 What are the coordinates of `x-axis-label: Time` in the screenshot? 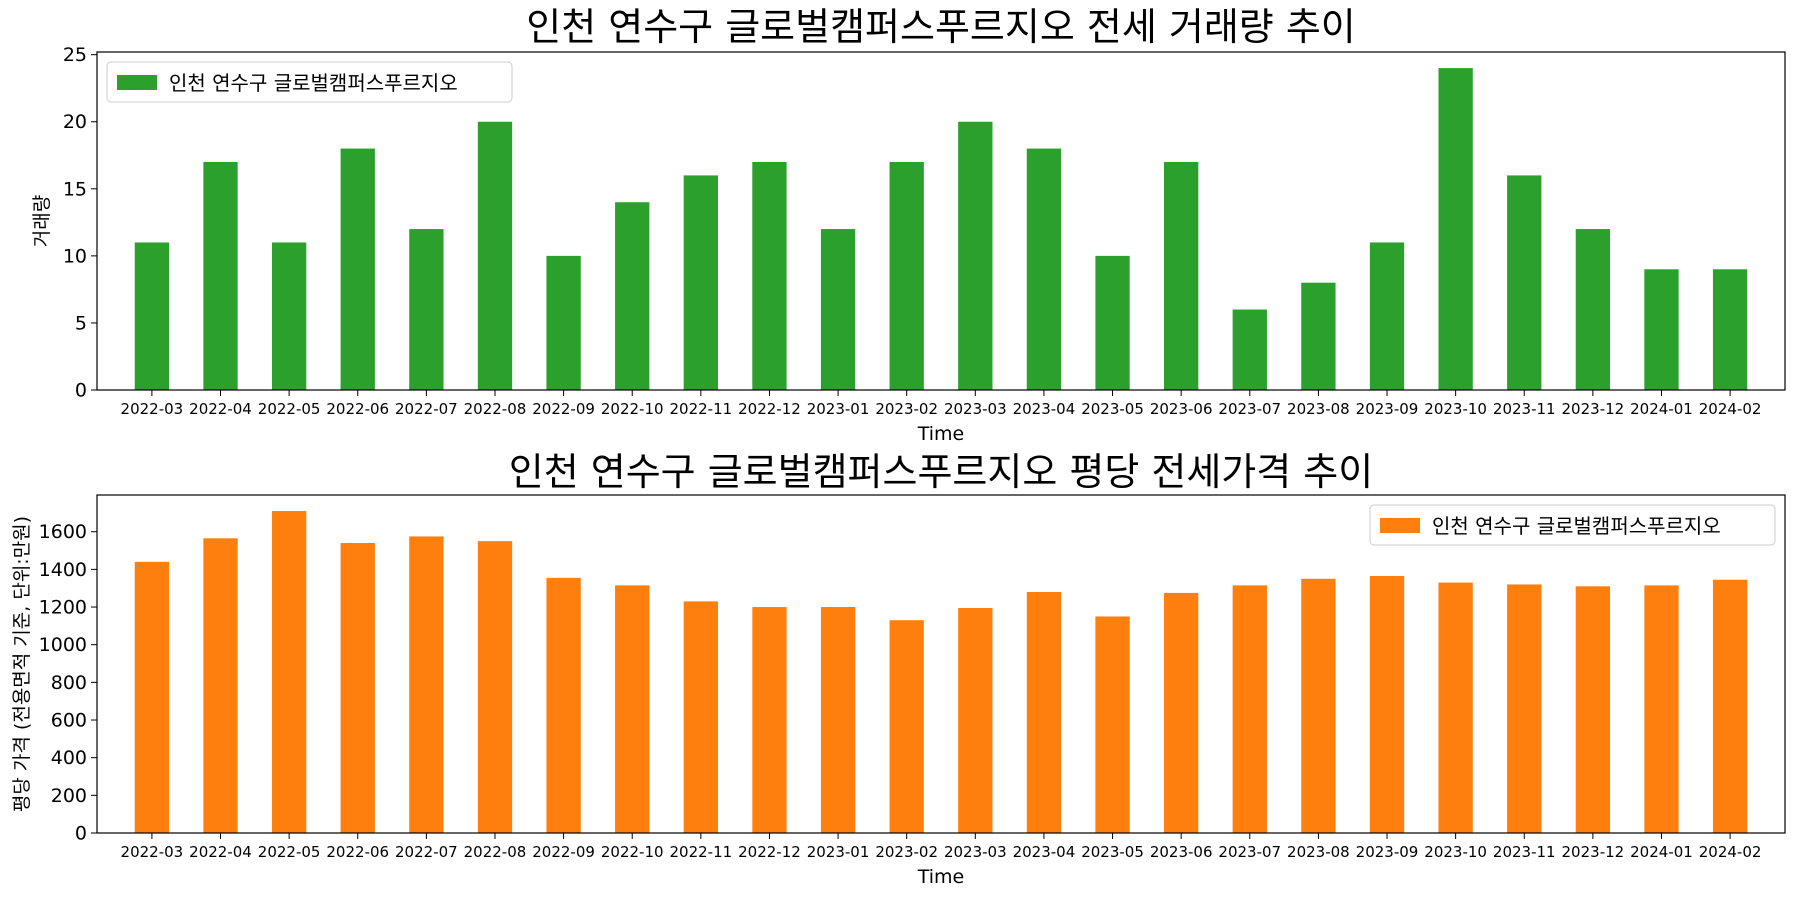 It's located at (941, 434).